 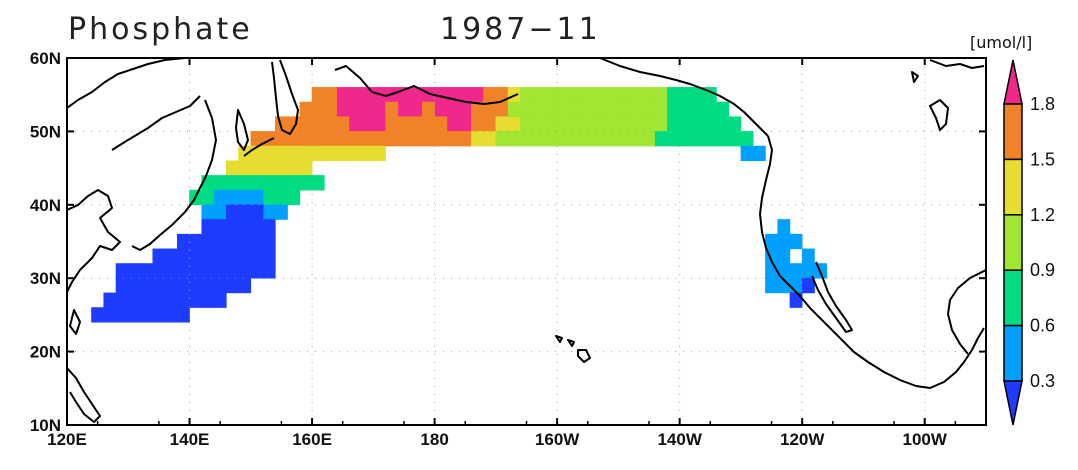 What do you see at coordinates (684, 97) in the screenshot?
I see `coastline-alaska` at bounding box center [684, 97].